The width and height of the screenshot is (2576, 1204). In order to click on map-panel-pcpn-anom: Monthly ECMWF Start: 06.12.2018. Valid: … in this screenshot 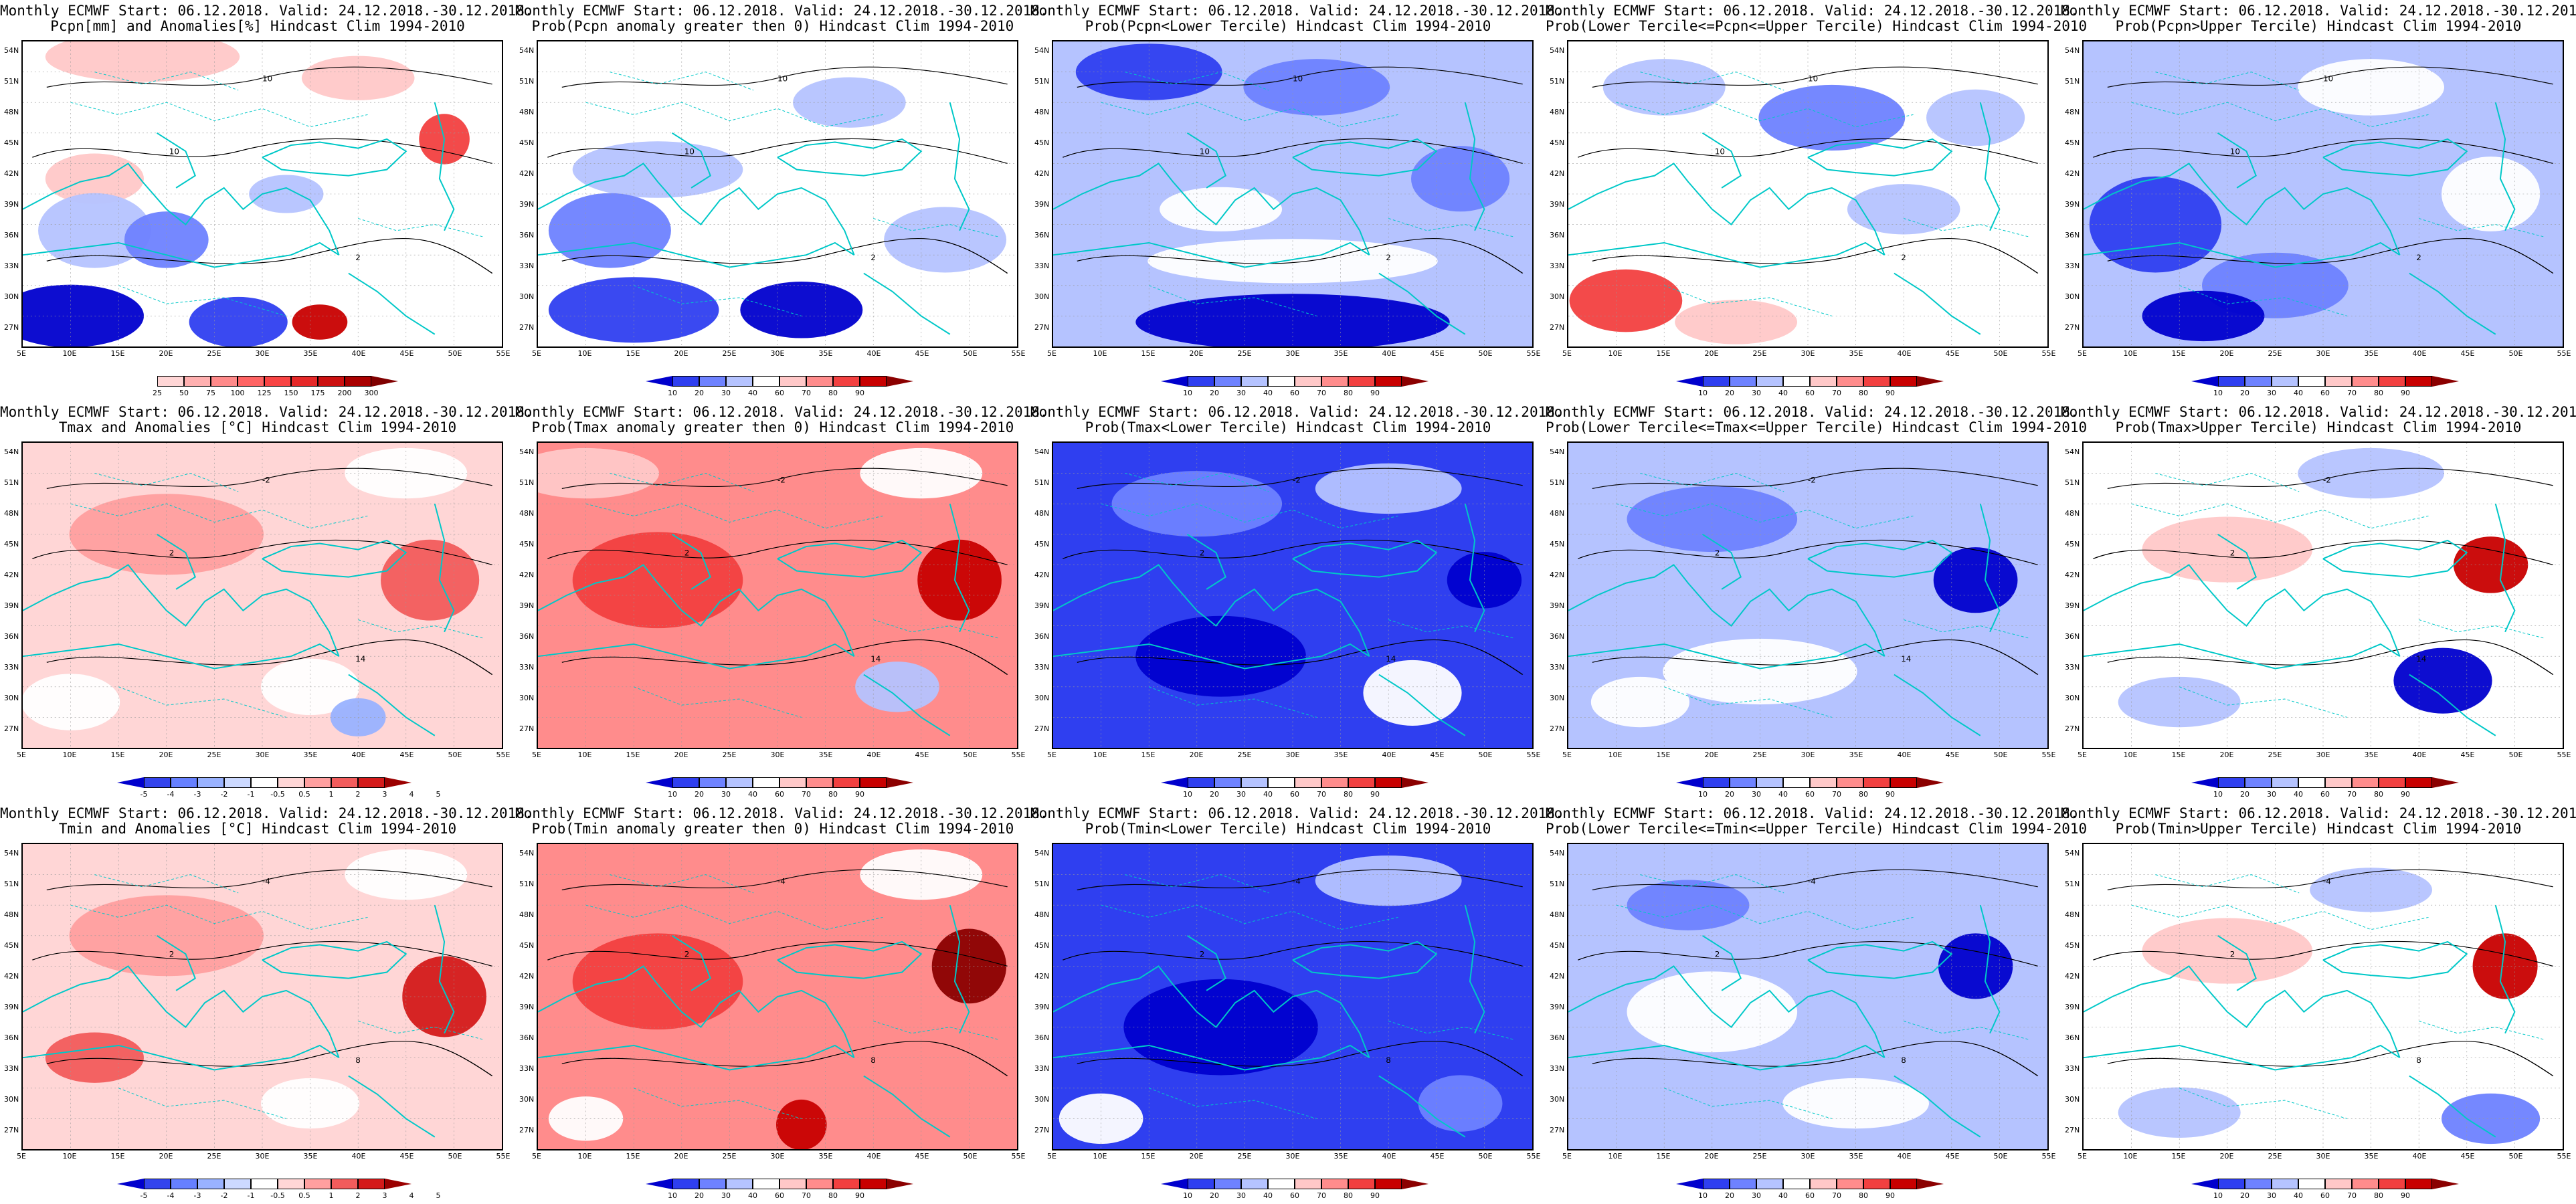, I will do `click(266, 200)`.